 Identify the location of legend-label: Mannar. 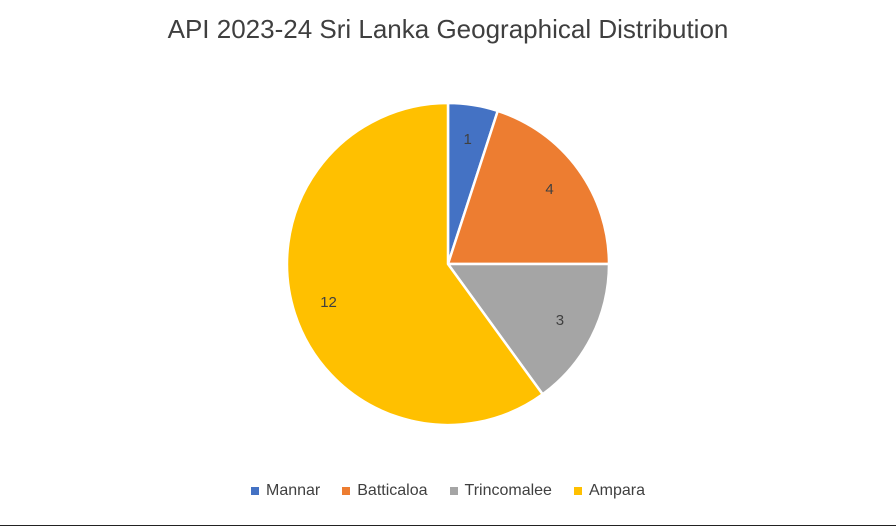
(293, 490).